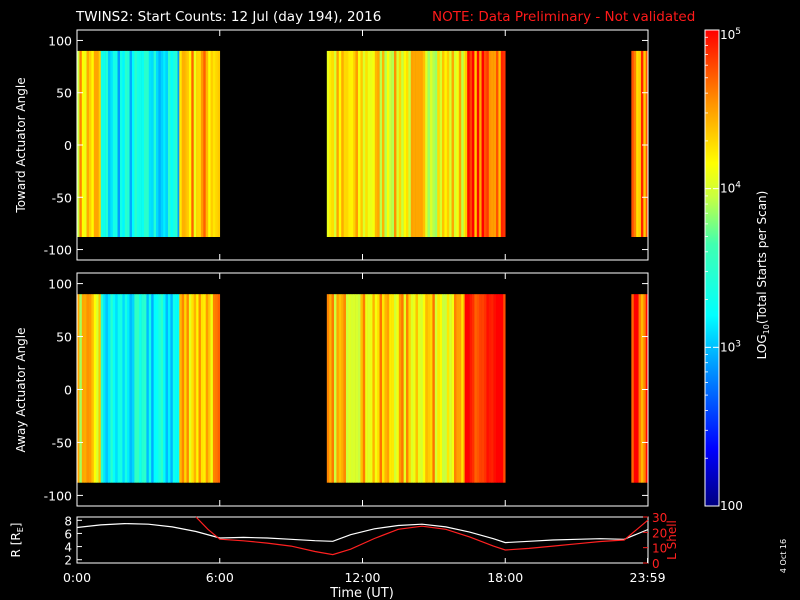  What do you see at coordinates (659, 533) in the screenshot?
I see `lshell-tick-label: 20` at bounding box center [659, 533].